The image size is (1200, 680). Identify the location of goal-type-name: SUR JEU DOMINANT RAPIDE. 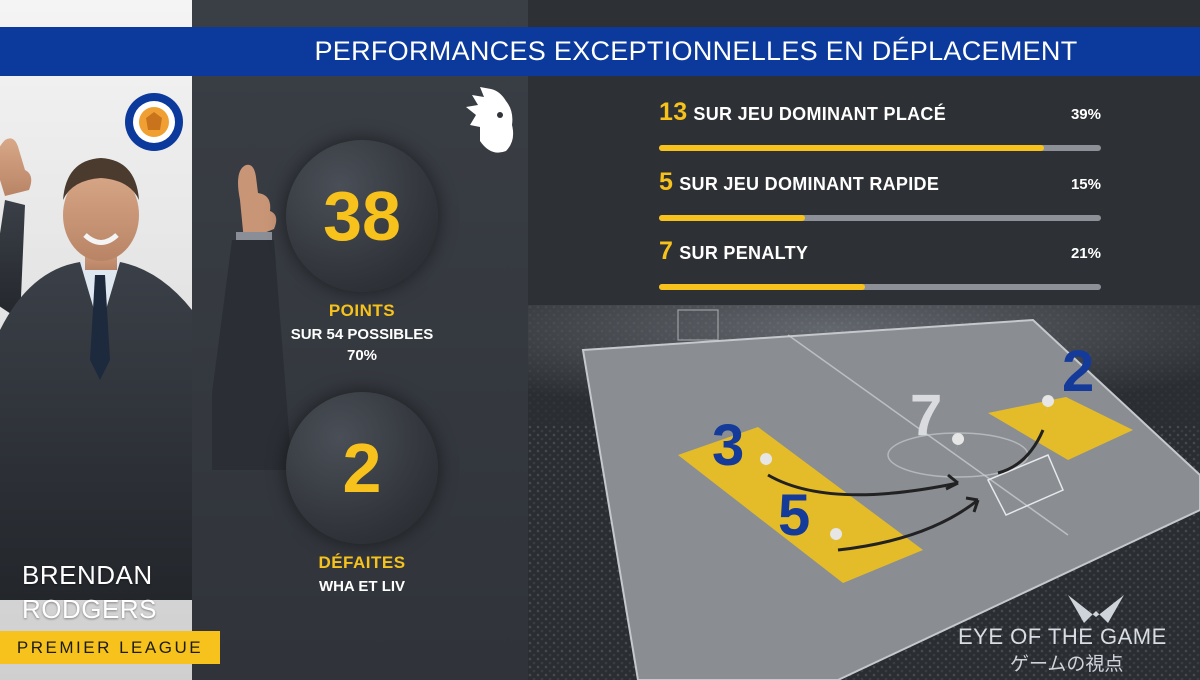
(809, 184).